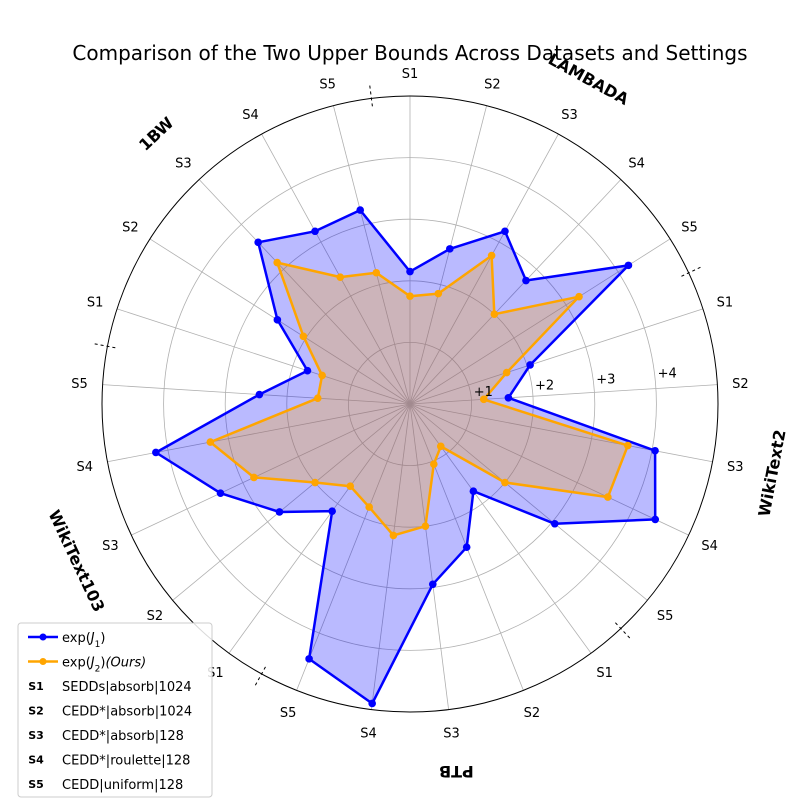 The height and width of the screenshot is (800, 800). I want to click on series-2-point-1bw-s3, so click(277, 262).